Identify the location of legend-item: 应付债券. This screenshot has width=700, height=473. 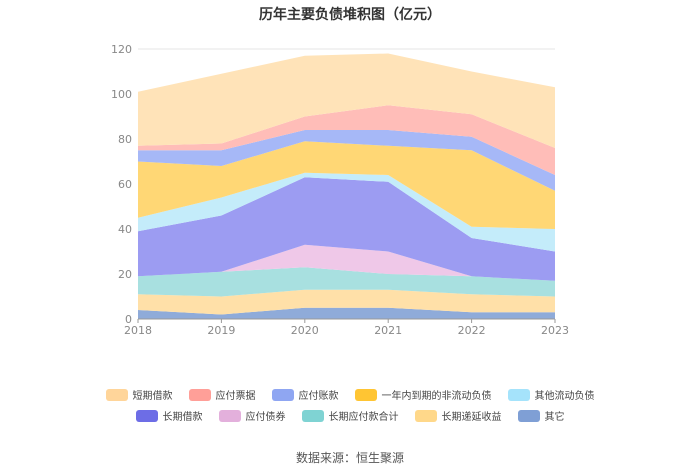
(252, 415).